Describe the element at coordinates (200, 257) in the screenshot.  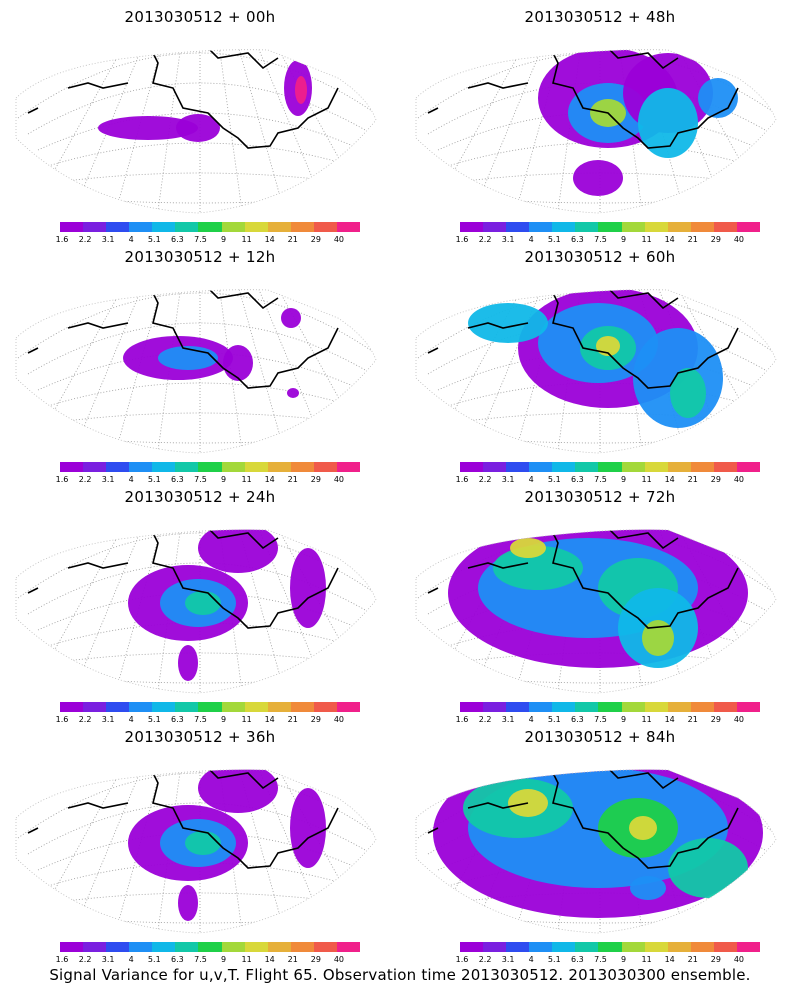
I see `panel-title: 2013030512 + 12h` at that location.